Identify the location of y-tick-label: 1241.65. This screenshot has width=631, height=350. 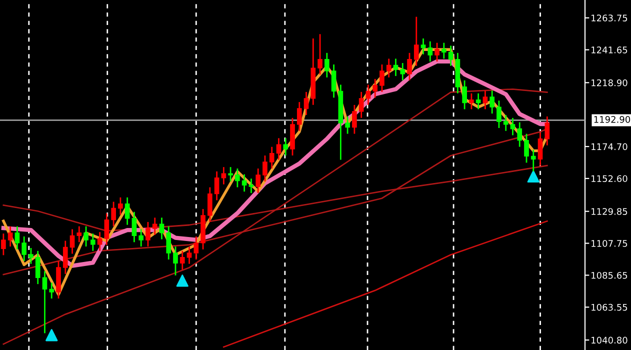
(610, 50).